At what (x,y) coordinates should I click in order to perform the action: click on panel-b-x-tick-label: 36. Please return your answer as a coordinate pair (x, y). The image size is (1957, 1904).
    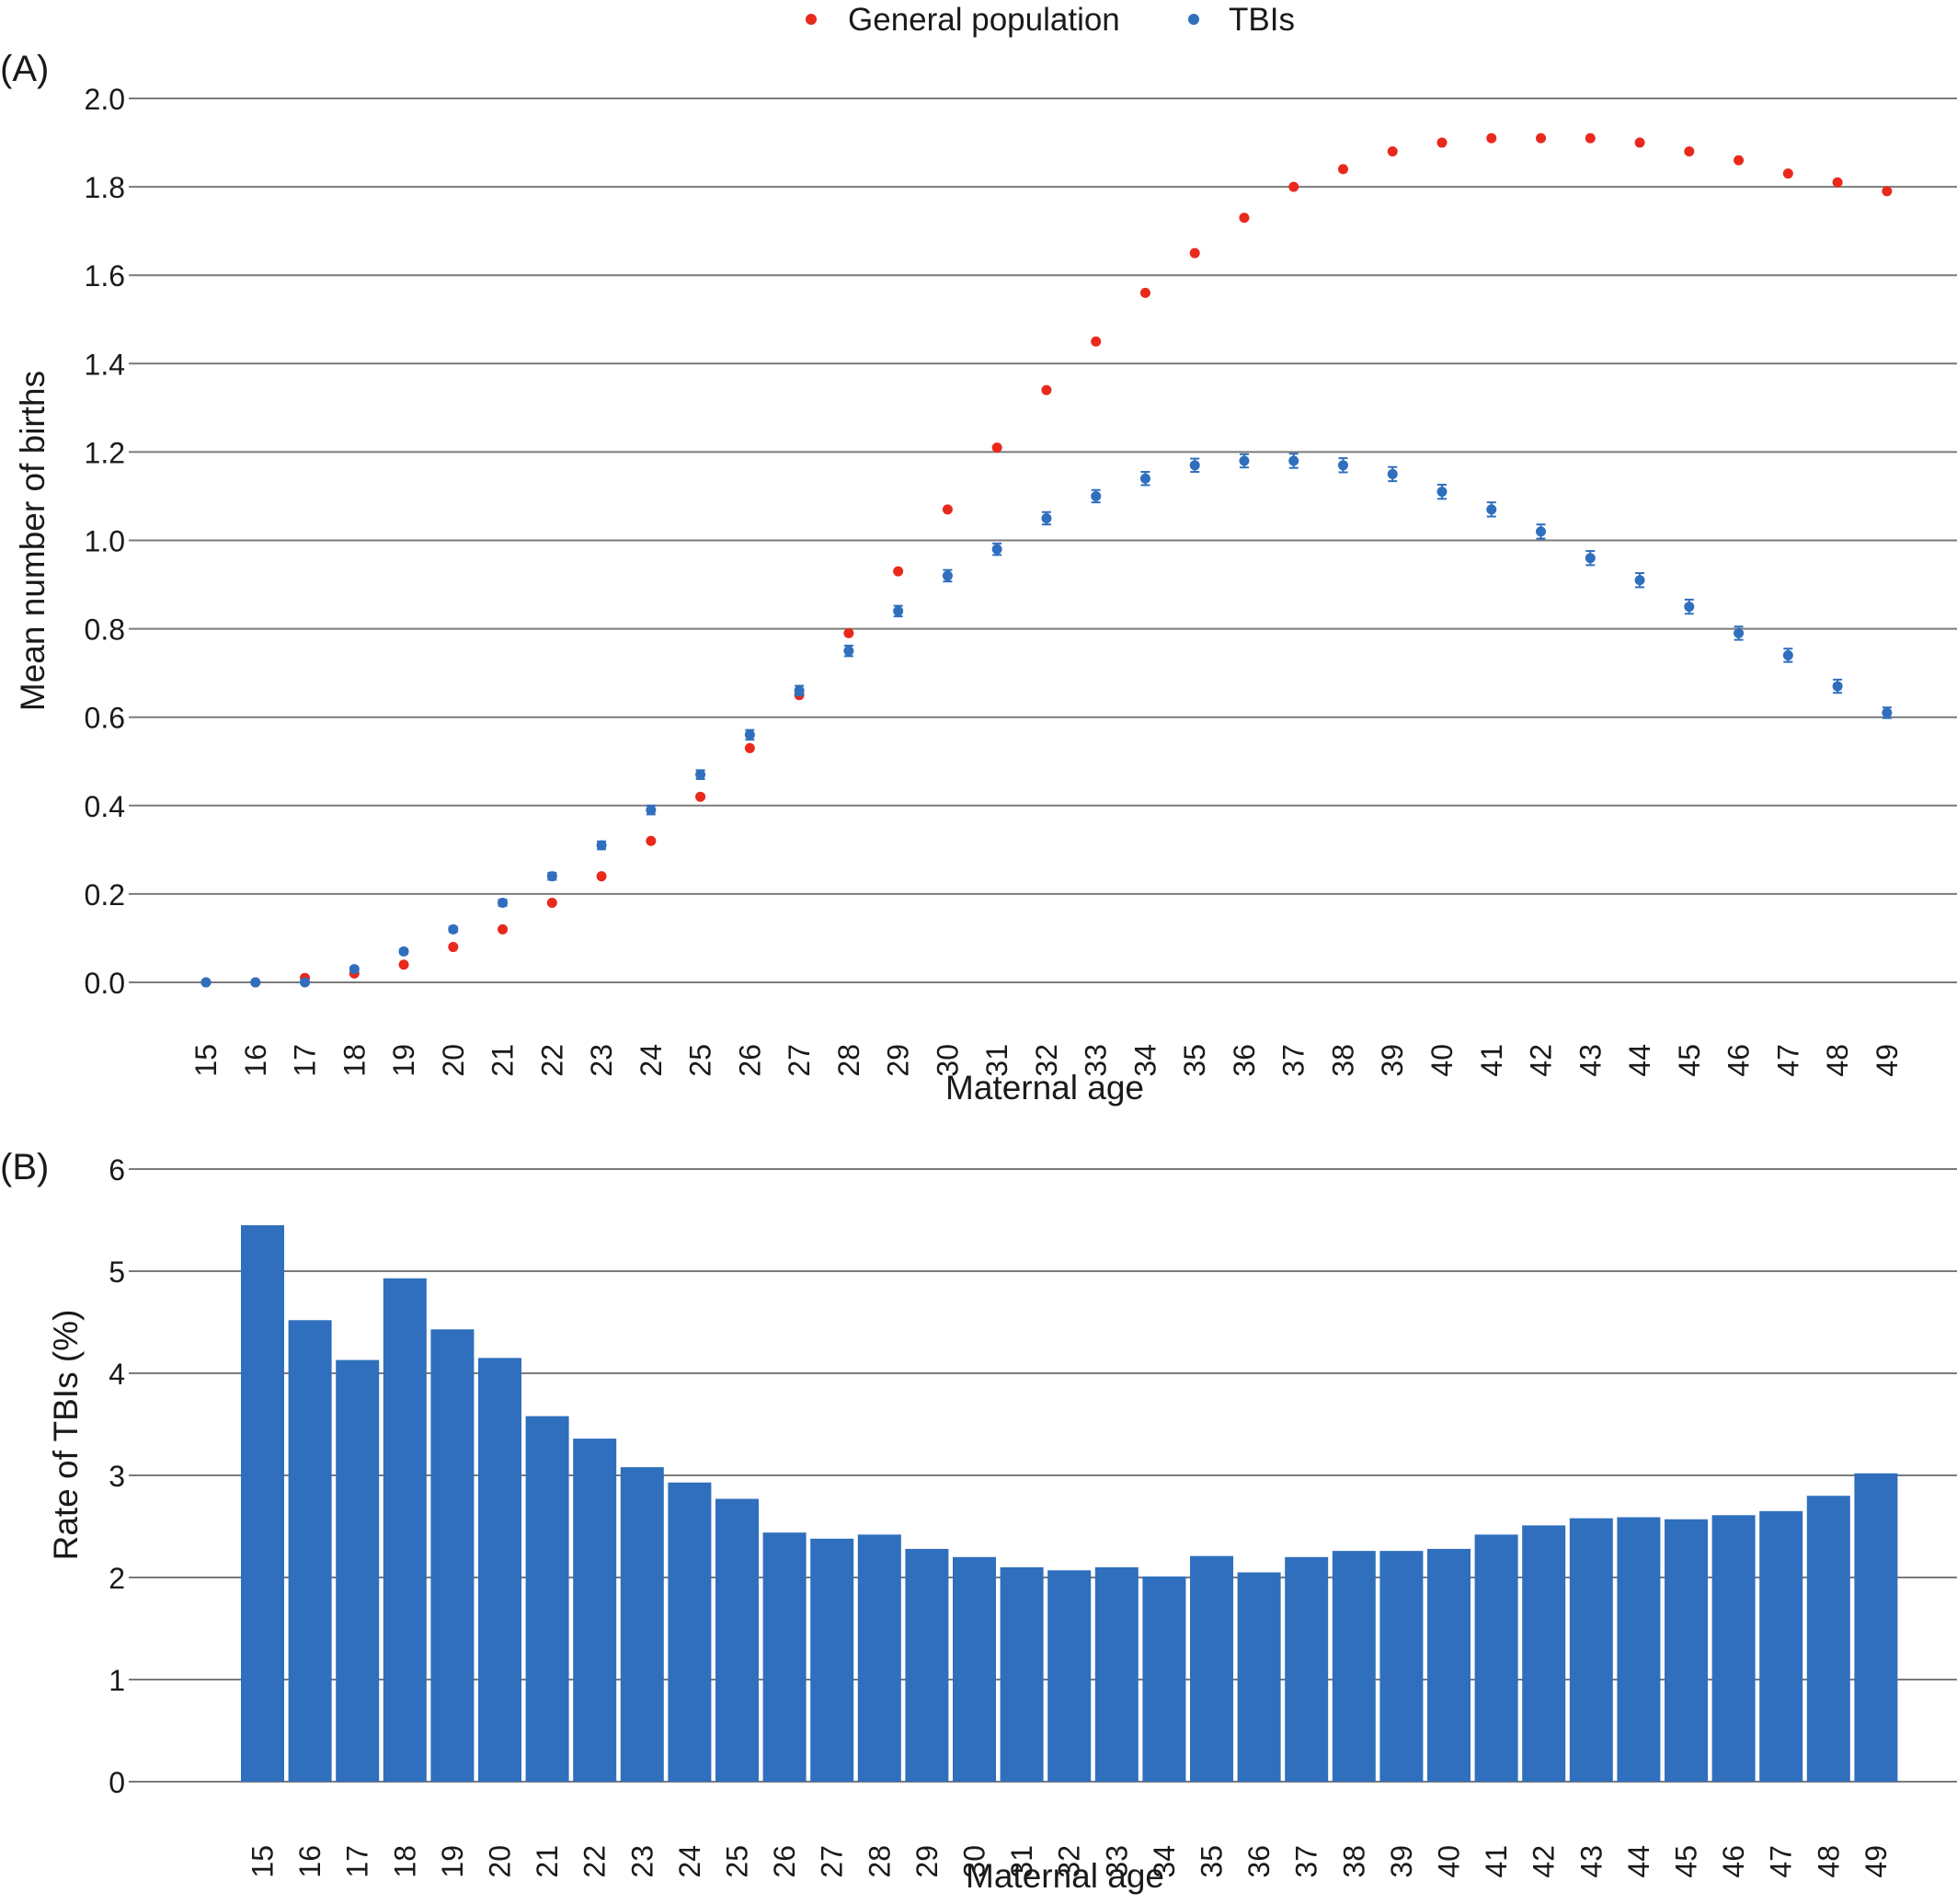
    Looking at the image, I should click on (1259, 1861).